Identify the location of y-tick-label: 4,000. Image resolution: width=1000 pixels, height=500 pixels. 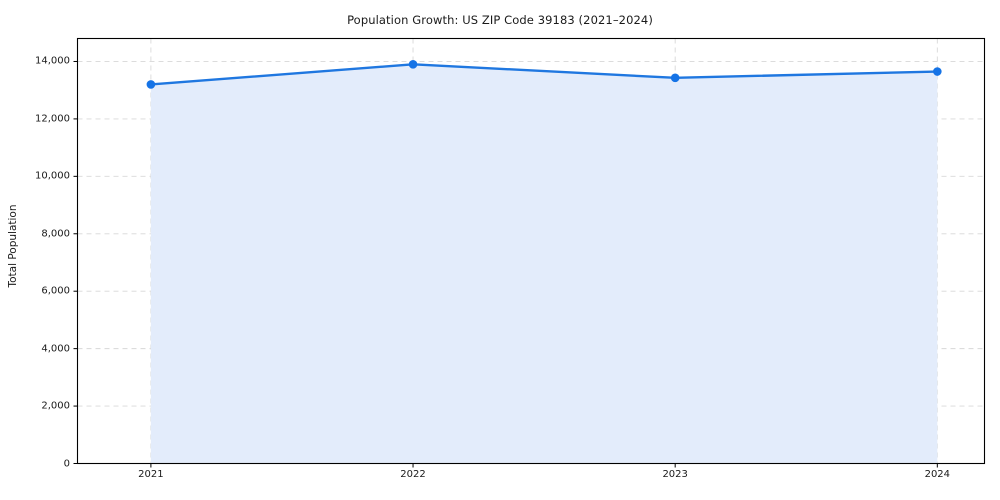
(55, 349).